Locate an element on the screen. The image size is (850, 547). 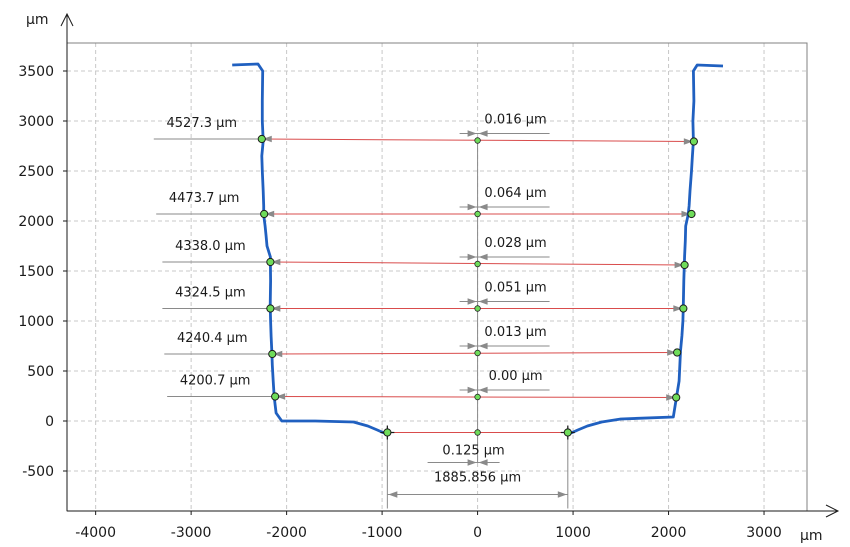
x-axis-arrow is located at coordinates (832, 511).